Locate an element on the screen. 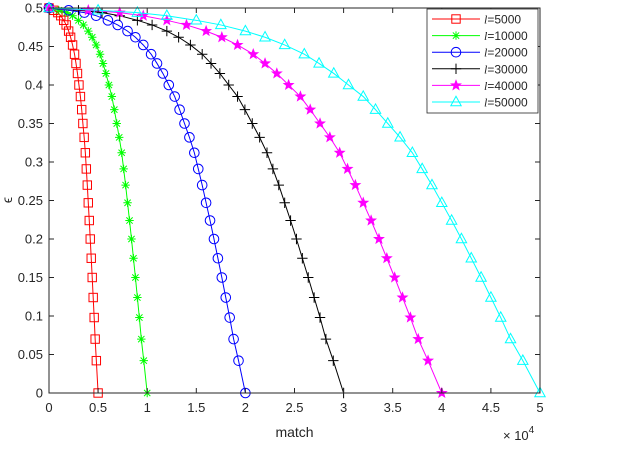  legend-label: l=40000 is located at coordinates (506, 86).